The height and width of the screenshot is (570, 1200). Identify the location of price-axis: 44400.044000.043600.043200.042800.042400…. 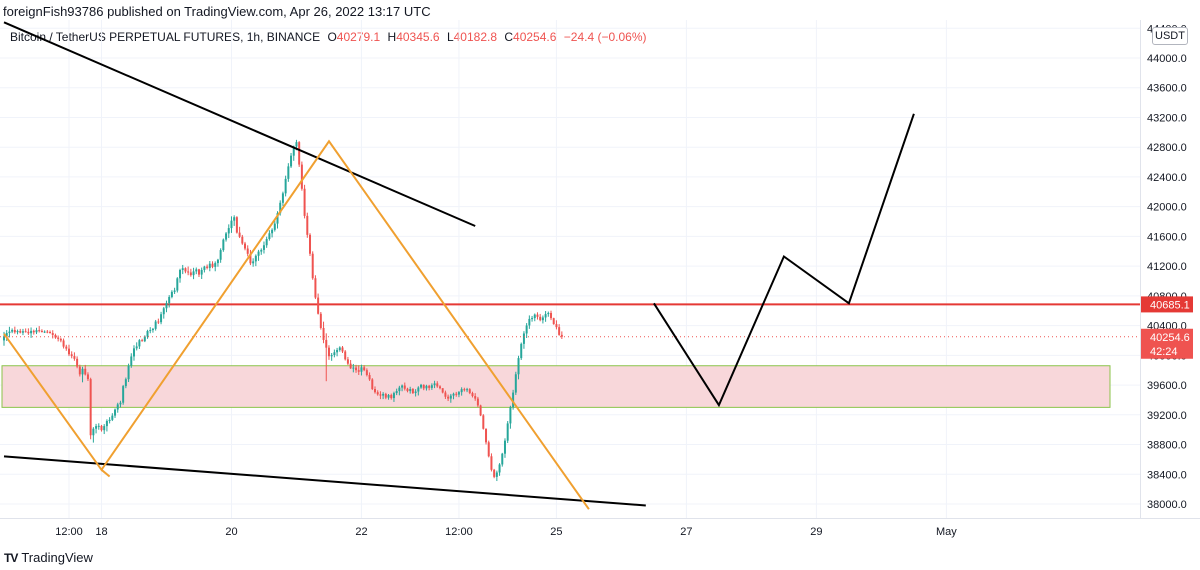
(1167, 267).